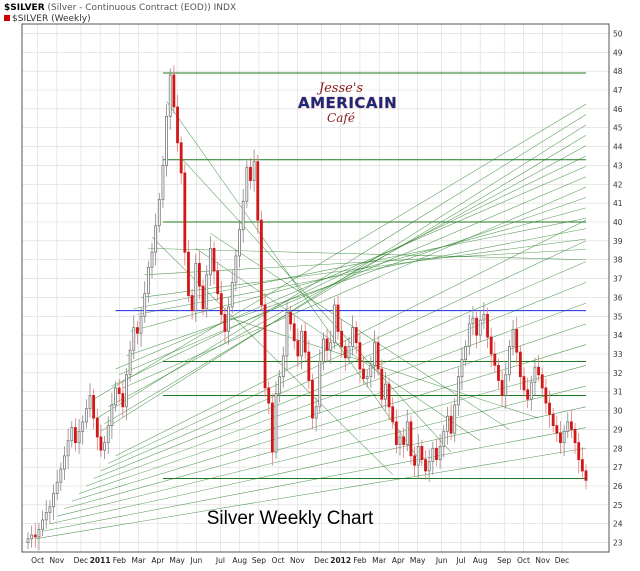 The width and height of the screenshot is (640, 571). What do you see at coordinates (504, 560) in the screenshot?
I see `x-tick-label: Sep` at bounding box center [504, 560].